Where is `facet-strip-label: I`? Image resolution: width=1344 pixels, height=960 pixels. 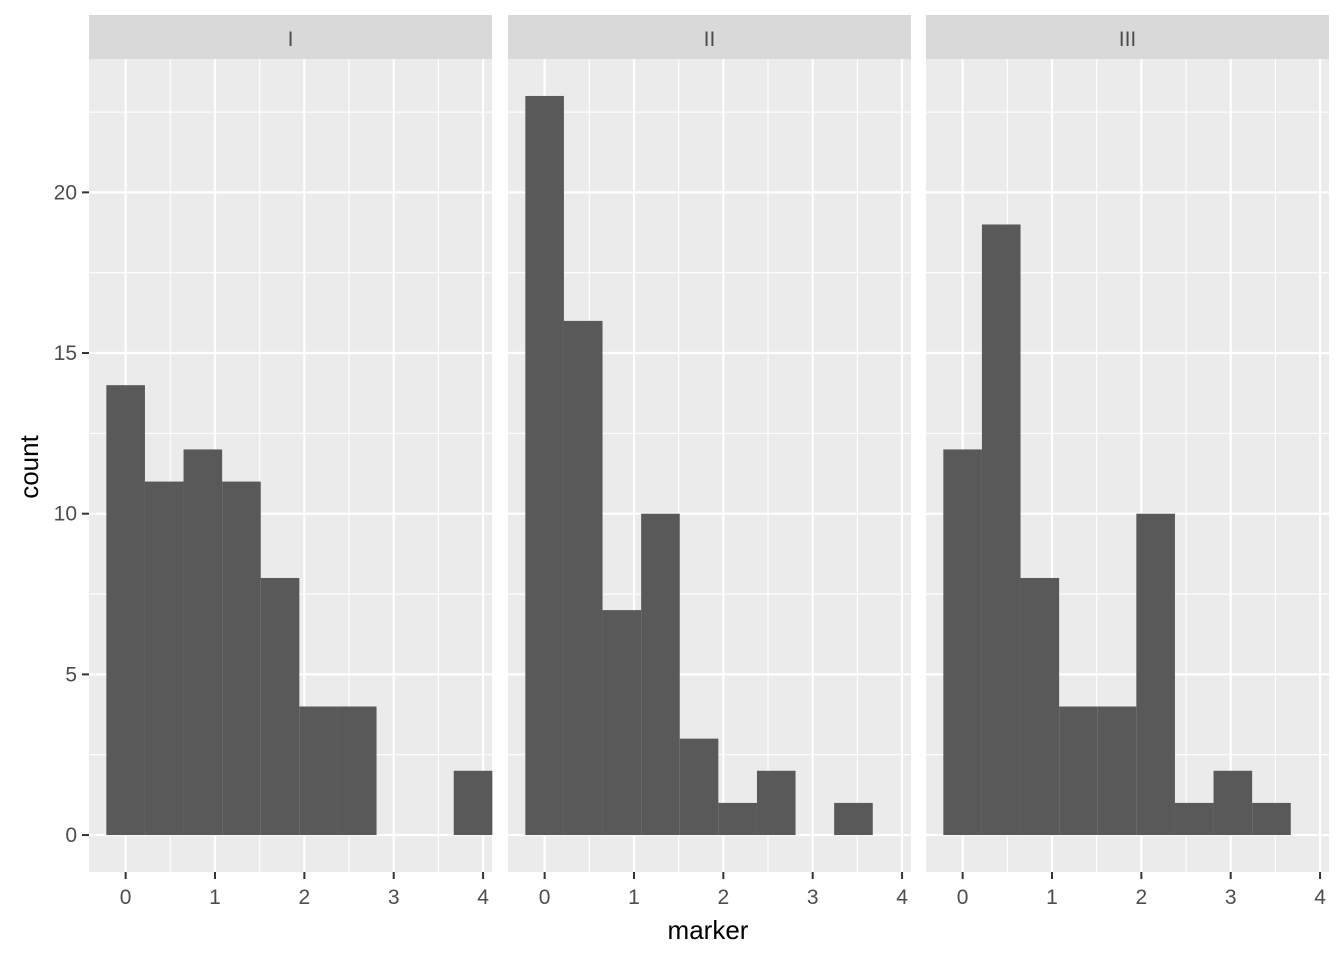
facet-strip-label: I is located at coordinates (291, 39).